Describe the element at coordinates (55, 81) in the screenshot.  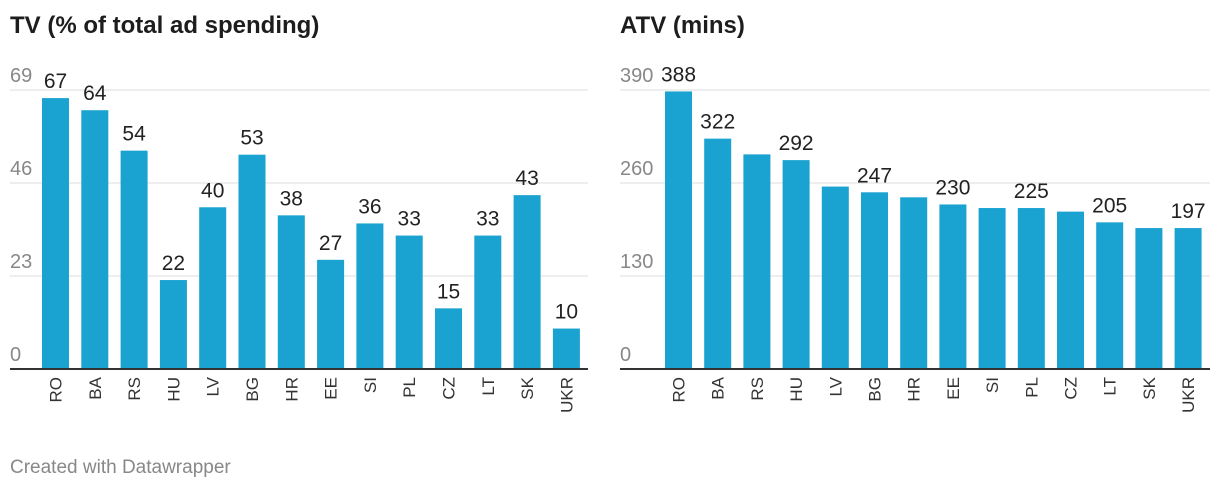
I see `bar-value-label: 67` at that location.